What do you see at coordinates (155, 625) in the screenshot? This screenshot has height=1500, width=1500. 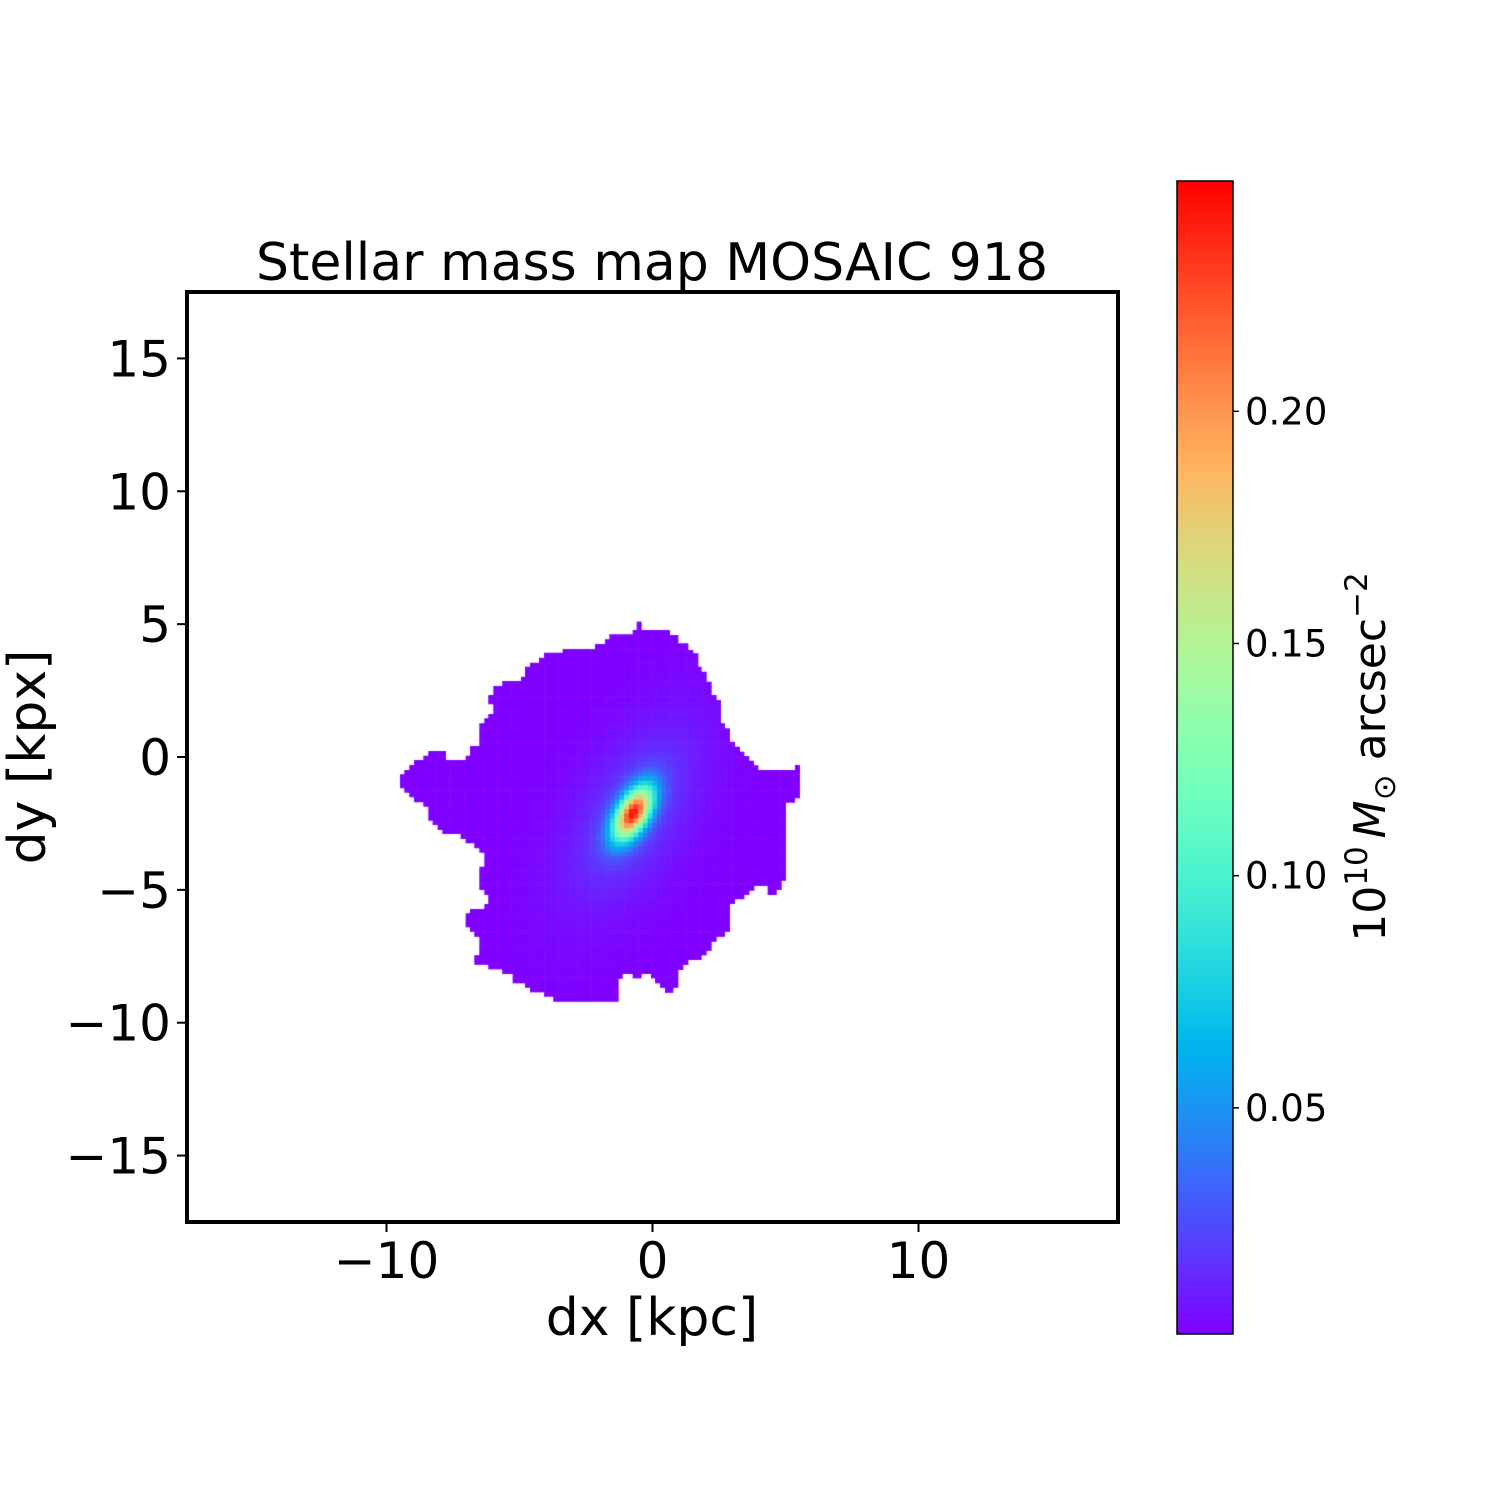 I see `y-tick-label: 5` at bounding box center [155, 625].